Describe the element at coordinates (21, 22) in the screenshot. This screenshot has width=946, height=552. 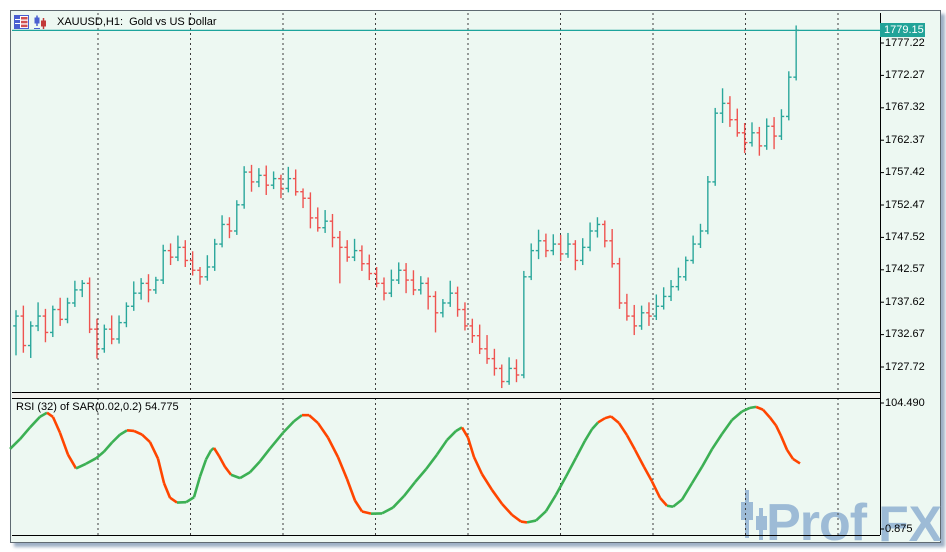
I see `bar-chart-icon` at that location.